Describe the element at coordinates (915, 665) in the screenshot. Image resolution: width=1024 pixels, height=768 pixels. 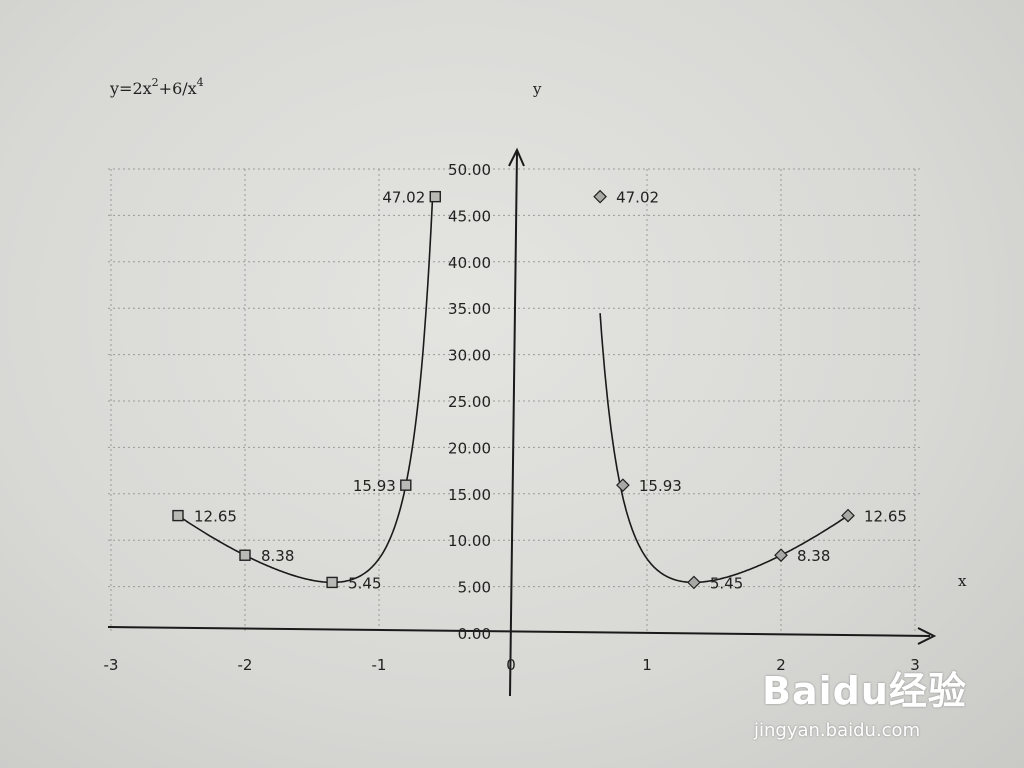
I see `x-tick-label: 3` at that location.